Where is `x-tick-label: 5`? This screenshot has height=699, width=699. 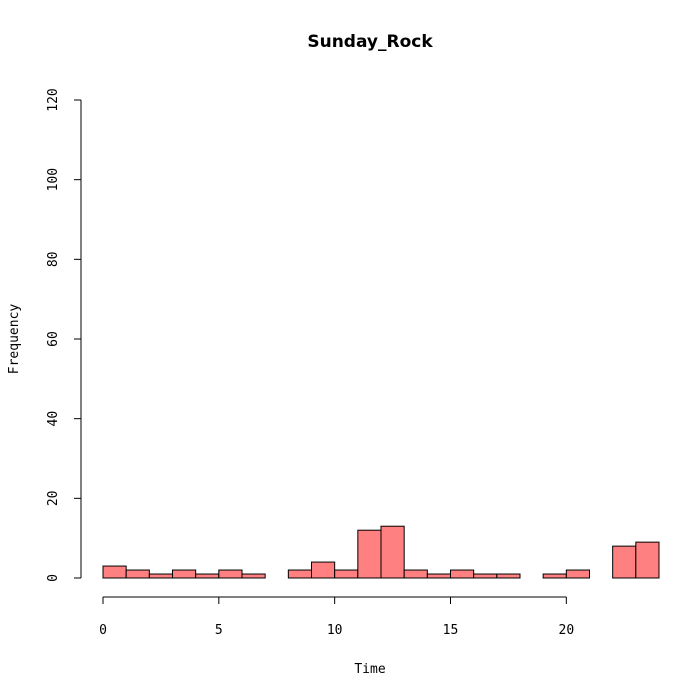 x-tick-label: 5 is located at coordinates (219, 630).